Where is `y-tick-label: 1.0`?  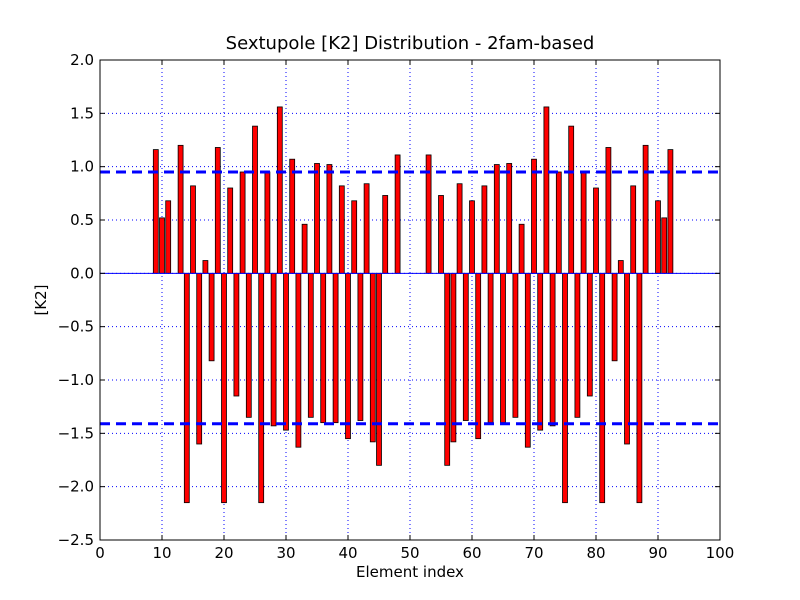
y-tick-label: 1.0 is located at coordinates (82, 167).